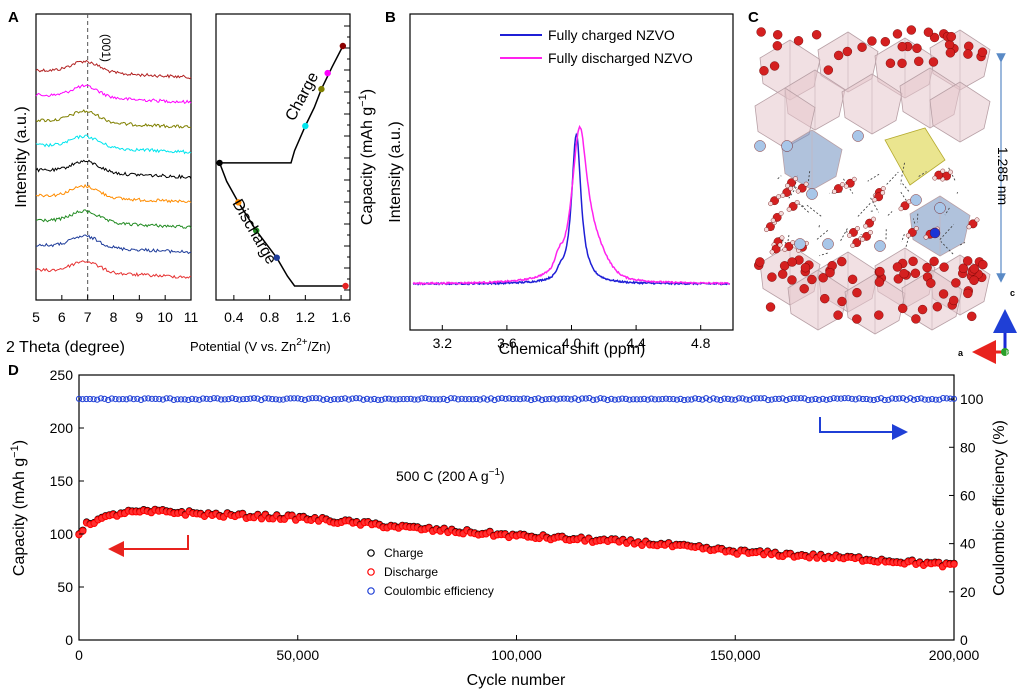 The width and height of the screenshot is (1022, 698). What do you see at coordinates (516, 538) in the screenshot?
I see `capacity-scatter` at bounding box center [516, 538].